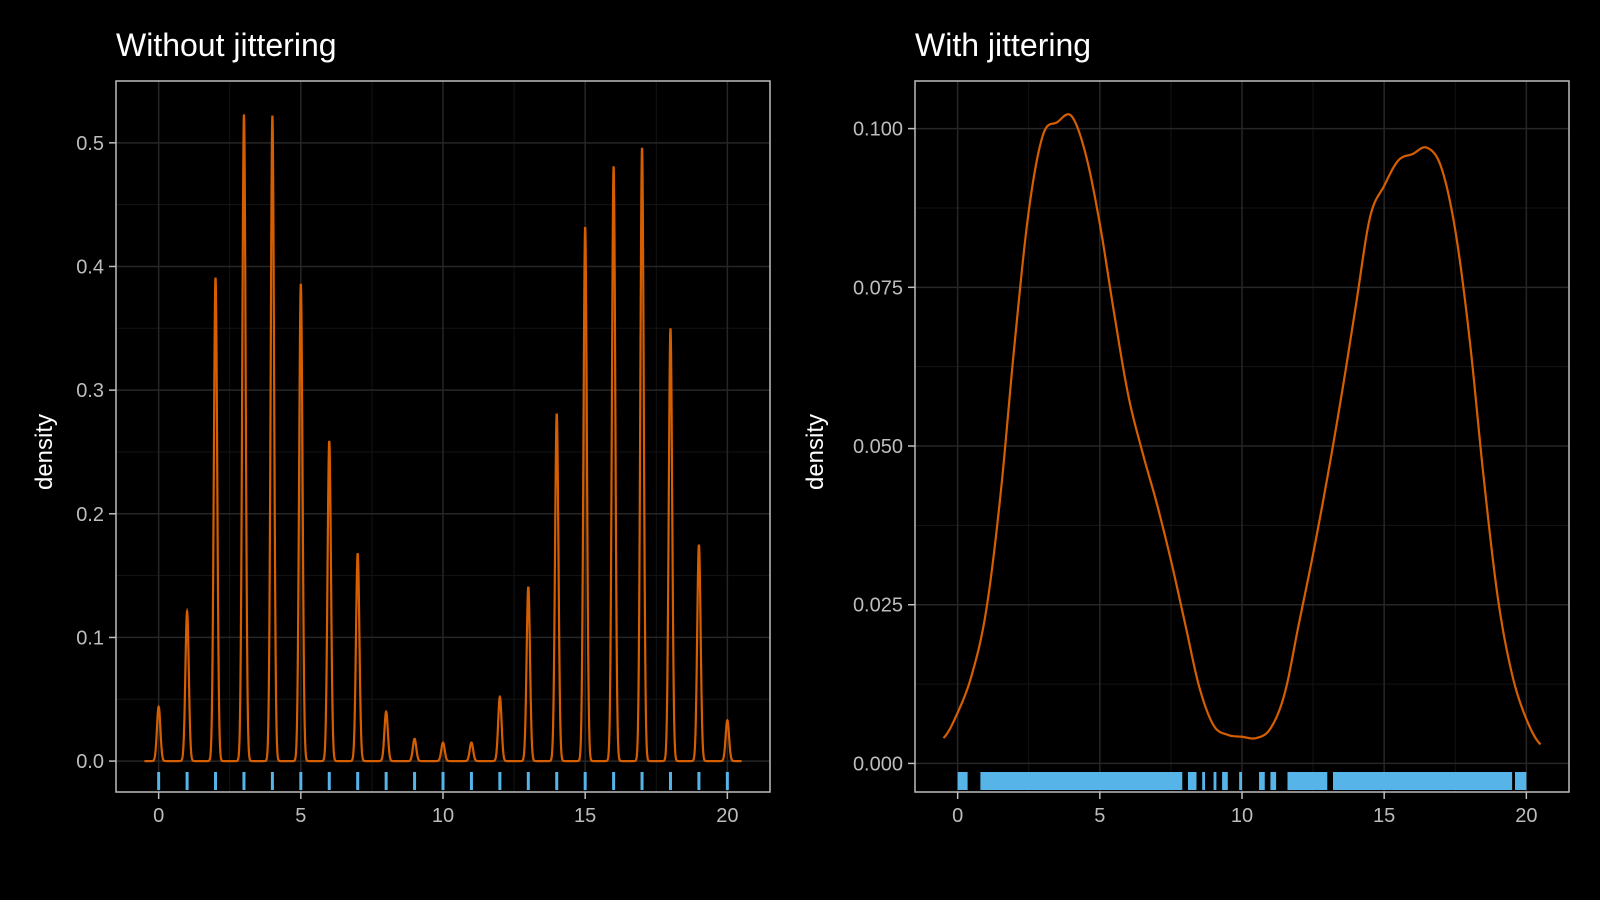 This screenshot has width=1600, height=900. I want to click on y-tick-label: 0.4, so click(90, 267).